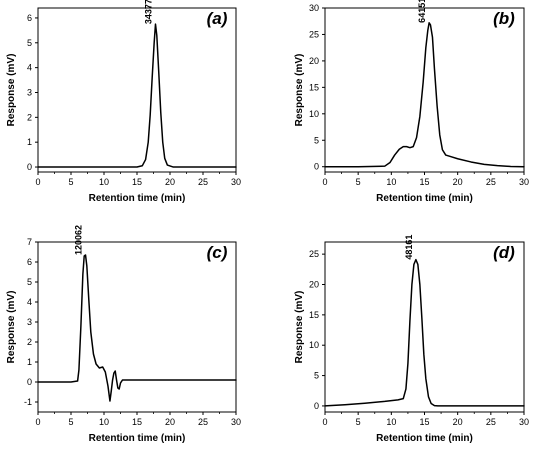 The height and width of the screenshot is (451, 550). What do you see at coordinates (217, 252) in the screenshot?
I see `panel-label: (c)` at bounding box center [217, 252].